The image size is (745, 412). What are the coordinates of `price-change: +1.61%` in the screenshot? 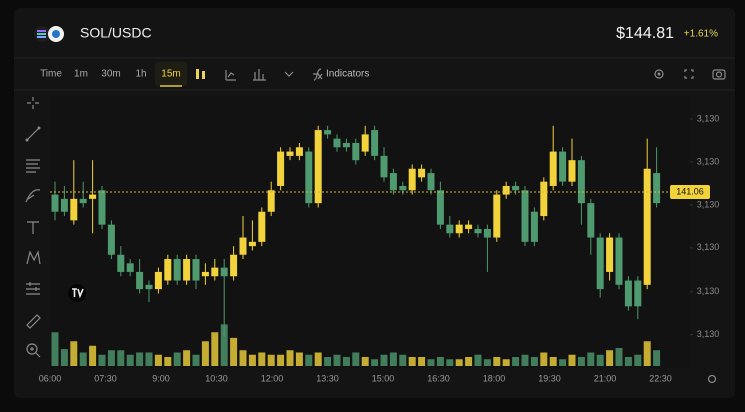 It's located at (701, 34).